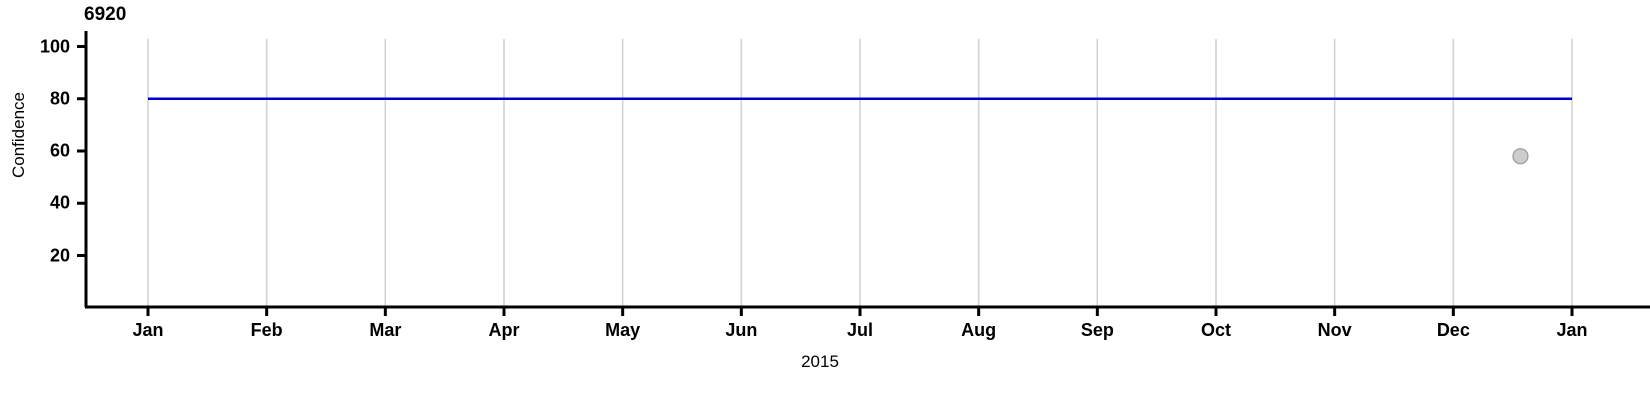 The image size is (1650, 400). I want to click on chart-title: 6920, so click(105, 14).